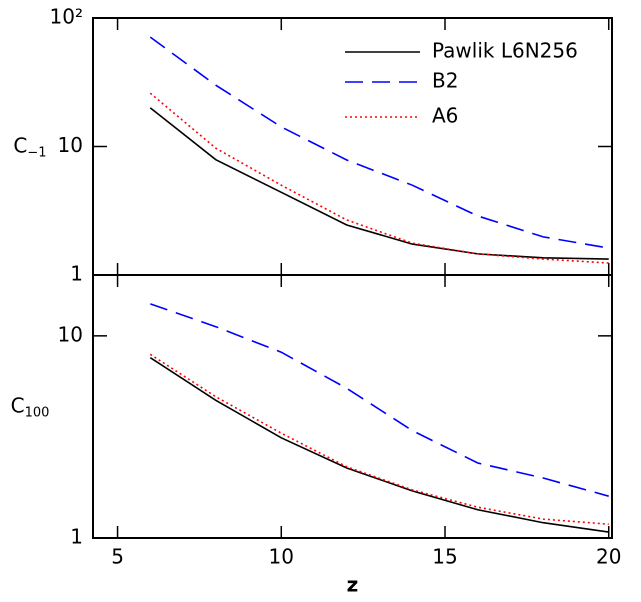 This screenshot has width=641, height=602. I want to click on x-tick-label: 5, so click(117, 557).